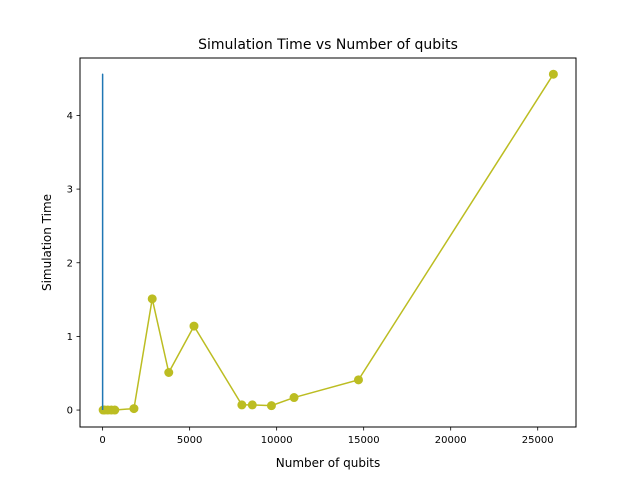 This screenshot has width=640, height=480. I want to click on x-tick-label: 5000, so click(189, 440).